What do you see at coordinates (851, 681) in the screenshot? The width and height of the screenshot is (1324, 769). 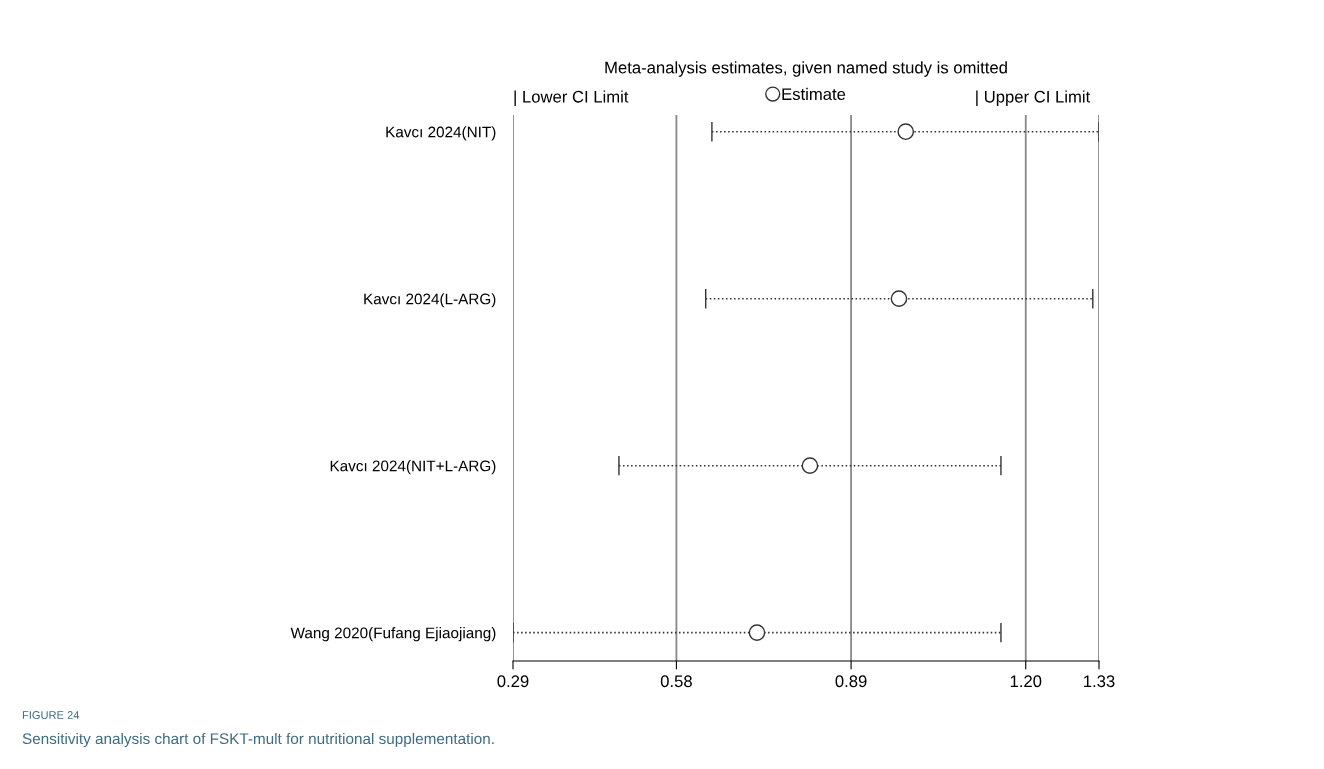 I see `x-tick-label: 0.89` at bounding box center [851, 681].